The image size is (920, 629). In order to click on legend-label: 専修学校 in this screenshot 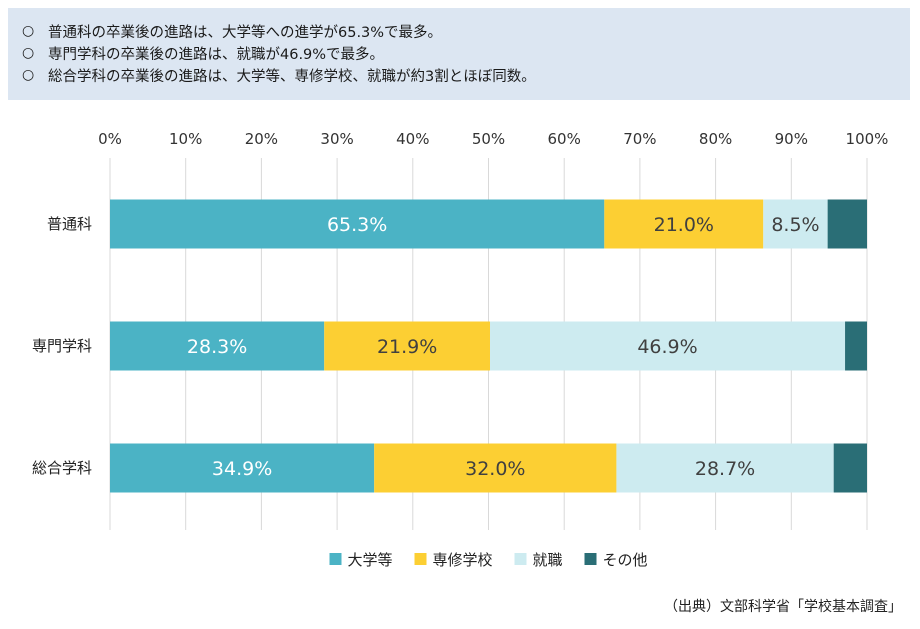, I will do `click(463, 560)`.